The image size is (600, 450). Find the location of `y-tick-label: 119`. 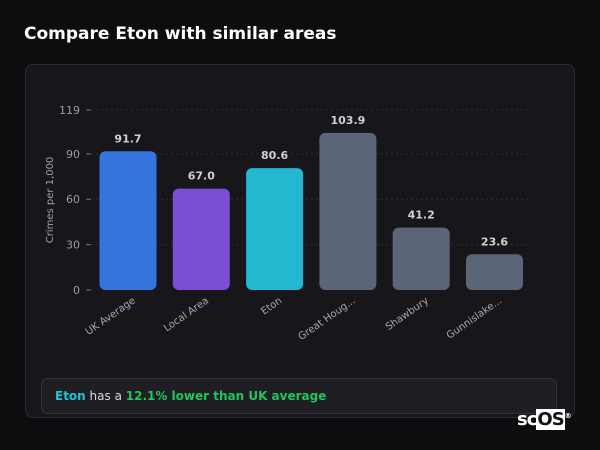

y-tick-label: 119 is located at coordinates (69, 110).